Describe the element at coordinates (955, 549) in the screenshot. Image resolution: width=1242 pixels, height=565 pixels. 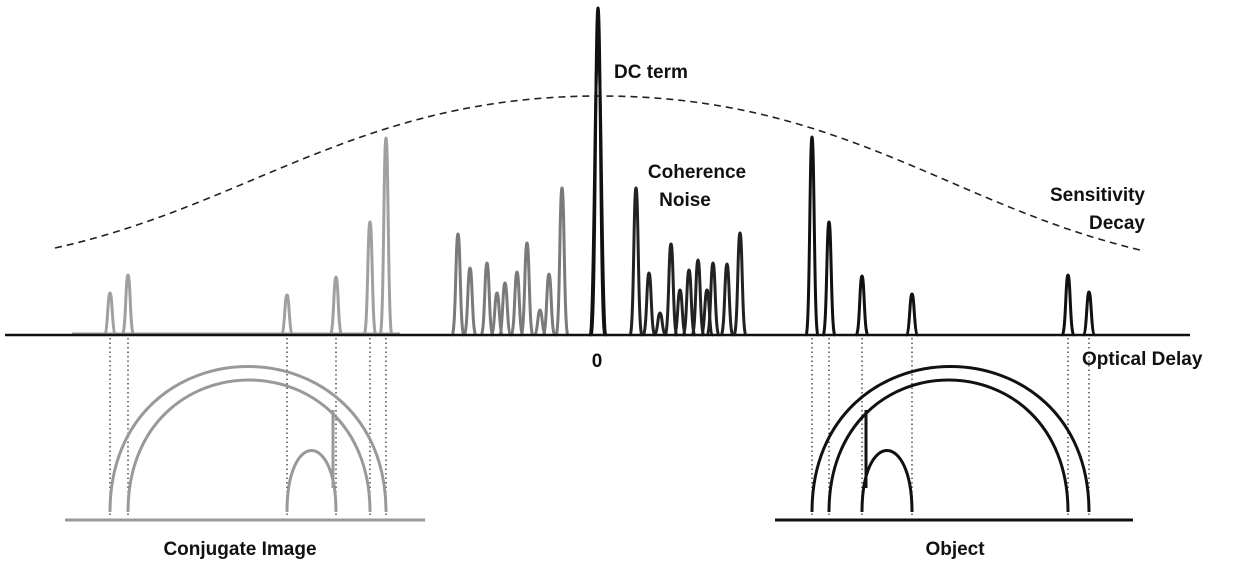
I see `object-label: Object` at that location.